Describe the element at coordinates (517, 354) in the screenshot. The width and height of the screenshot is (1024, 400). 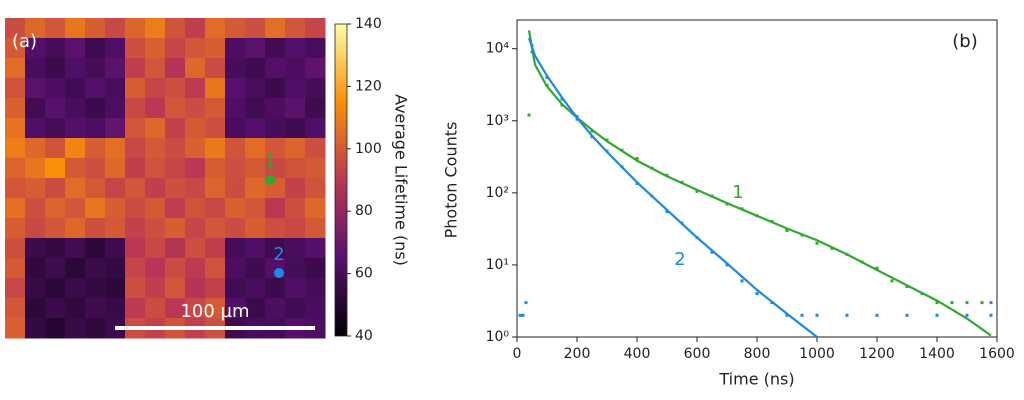
I see `x-tick-label: 0` at that location.